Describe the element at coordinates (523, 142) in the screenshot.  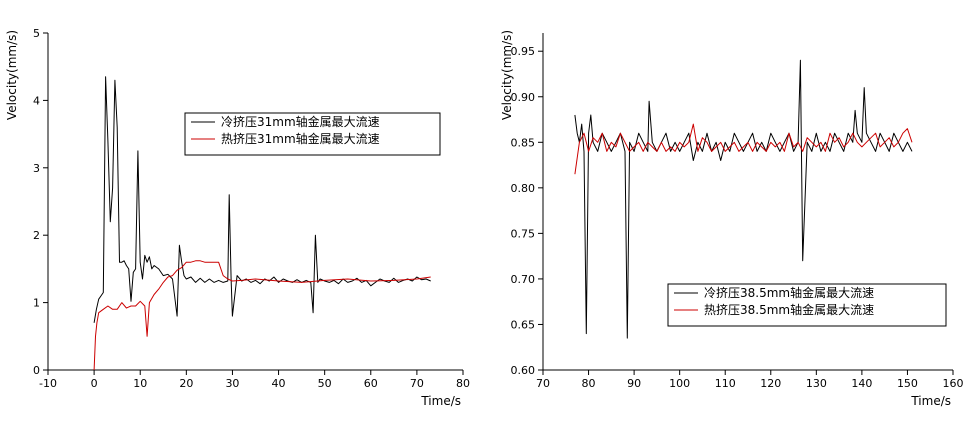
I see `y-tick-label: 0.85` at that location.